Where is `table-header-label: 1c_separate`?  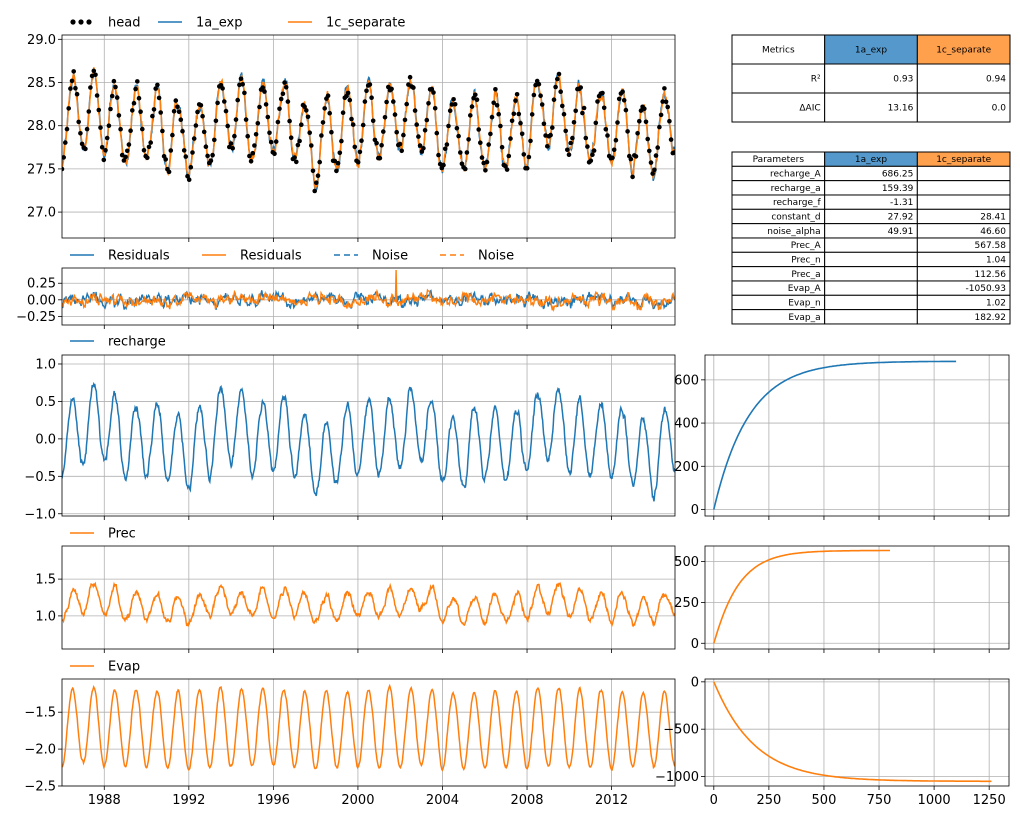 table-header-label: 1c_separate is located at coordinates (963, 51).